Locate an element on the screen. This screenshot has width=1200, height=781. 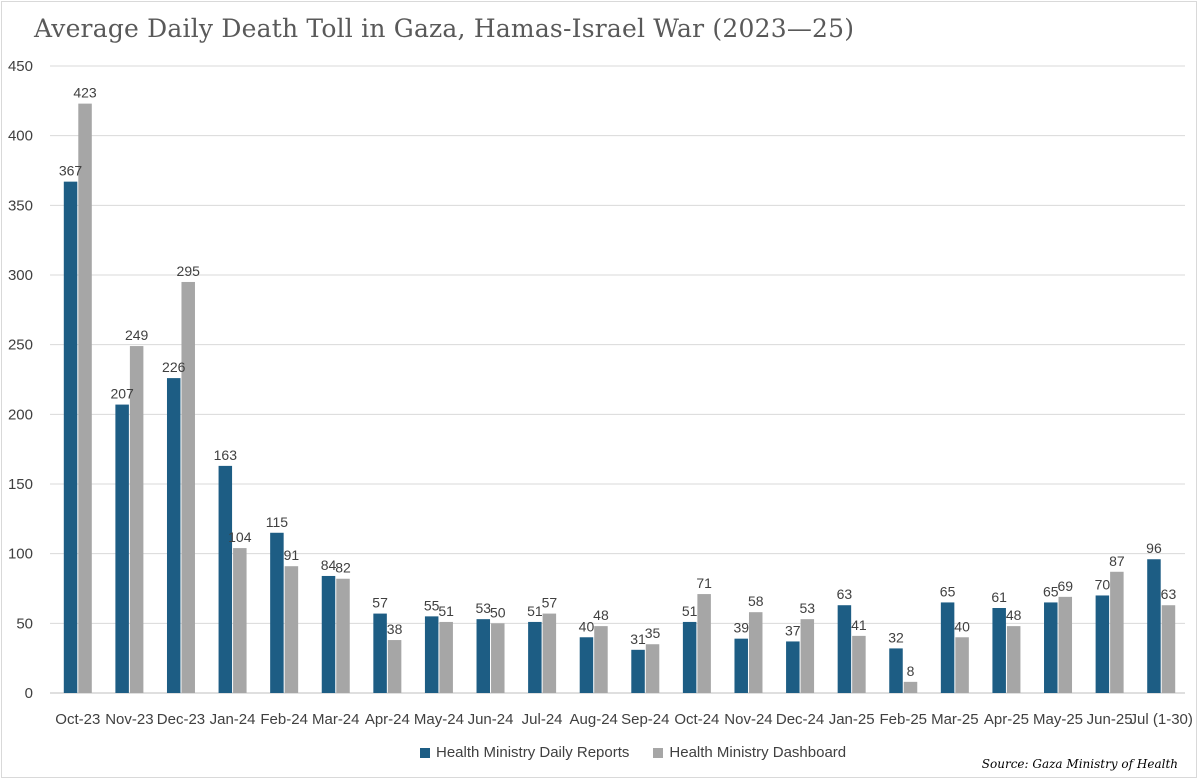
x-tick-label: Nov-23 is located at coordinates (129, 719).